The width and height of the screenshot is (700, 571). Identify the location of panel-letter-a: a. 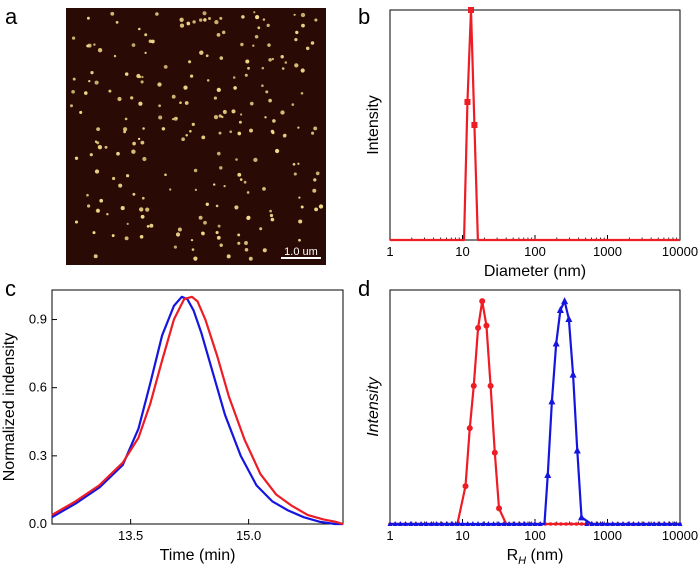
(11, 16).